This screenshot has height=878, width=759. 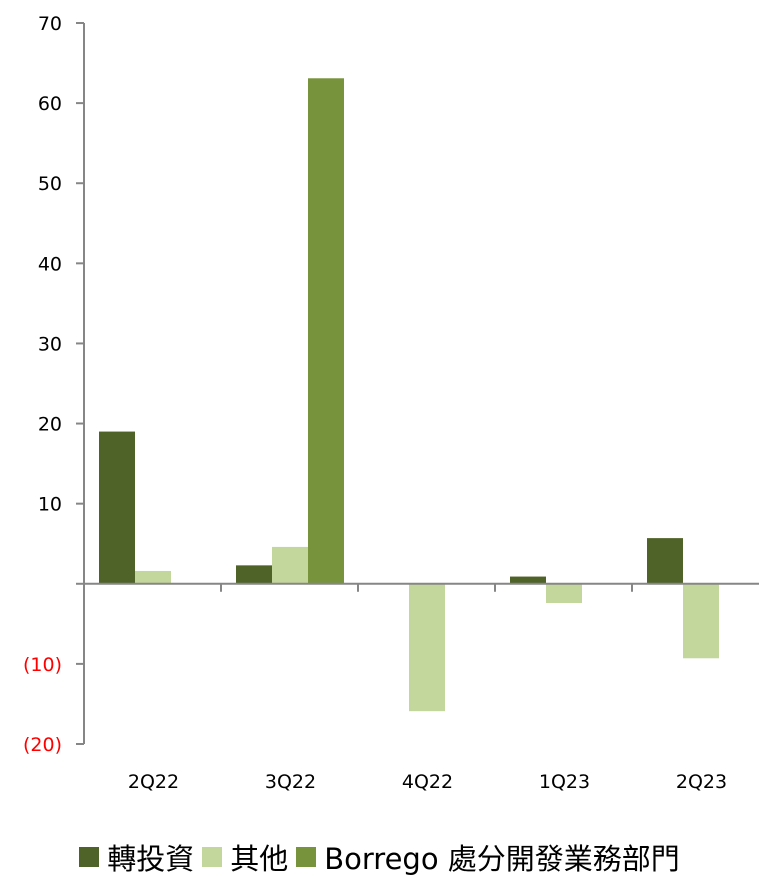 I want to click on y-axis: 70 60 50 40 30 20 10 (10) (20), so click(x=54, y=384).